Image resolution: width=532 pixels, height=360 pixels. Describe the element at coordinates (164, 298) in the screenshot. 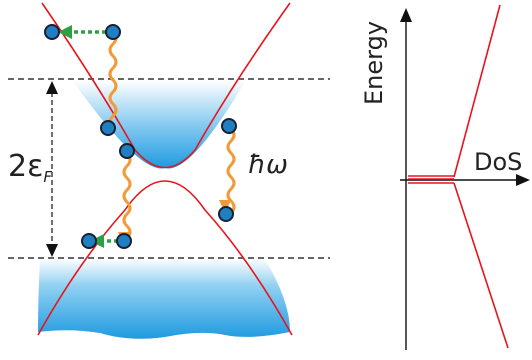

I see `lower-cone-fill` at that location.